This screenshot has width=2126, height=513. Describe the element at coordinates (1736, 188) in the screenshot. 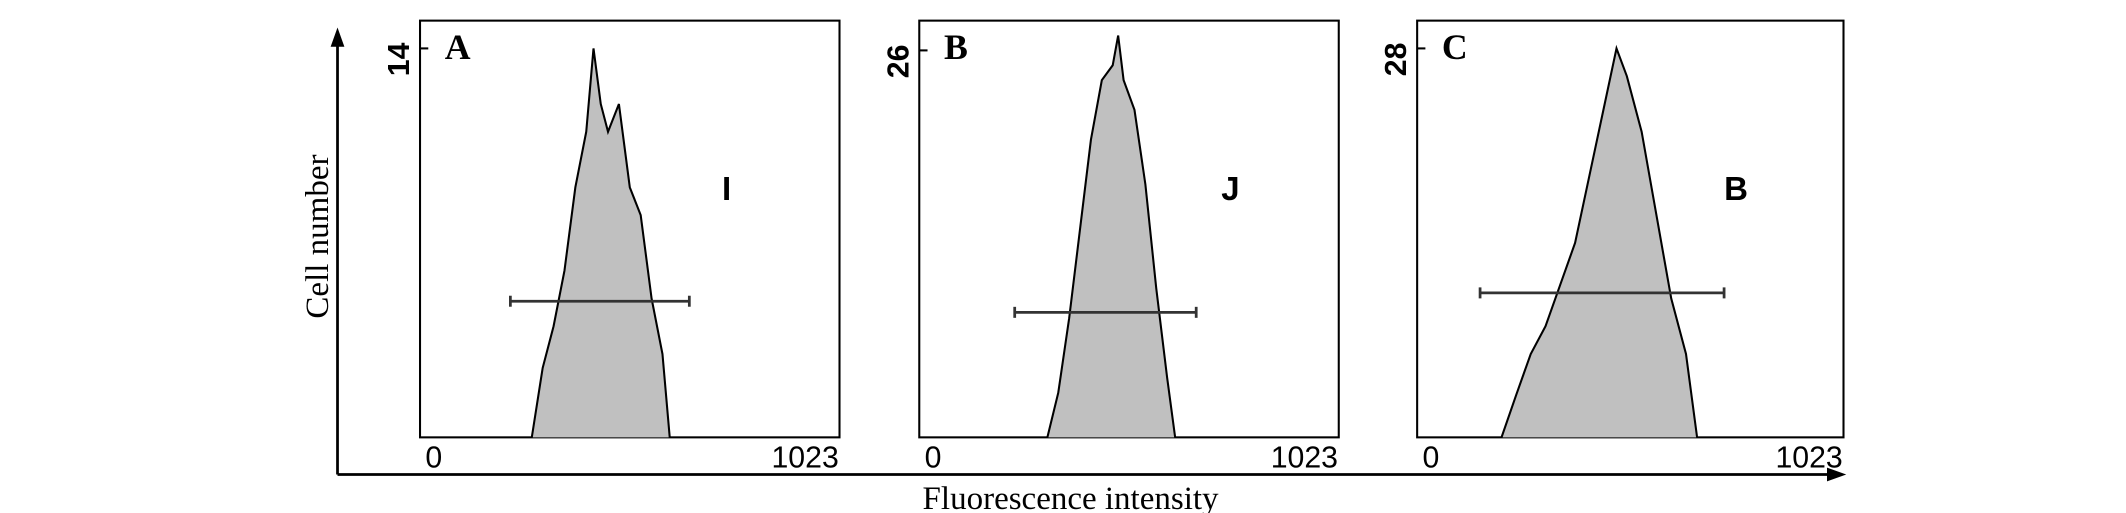

I see `gate-marker-label: B` at that location.